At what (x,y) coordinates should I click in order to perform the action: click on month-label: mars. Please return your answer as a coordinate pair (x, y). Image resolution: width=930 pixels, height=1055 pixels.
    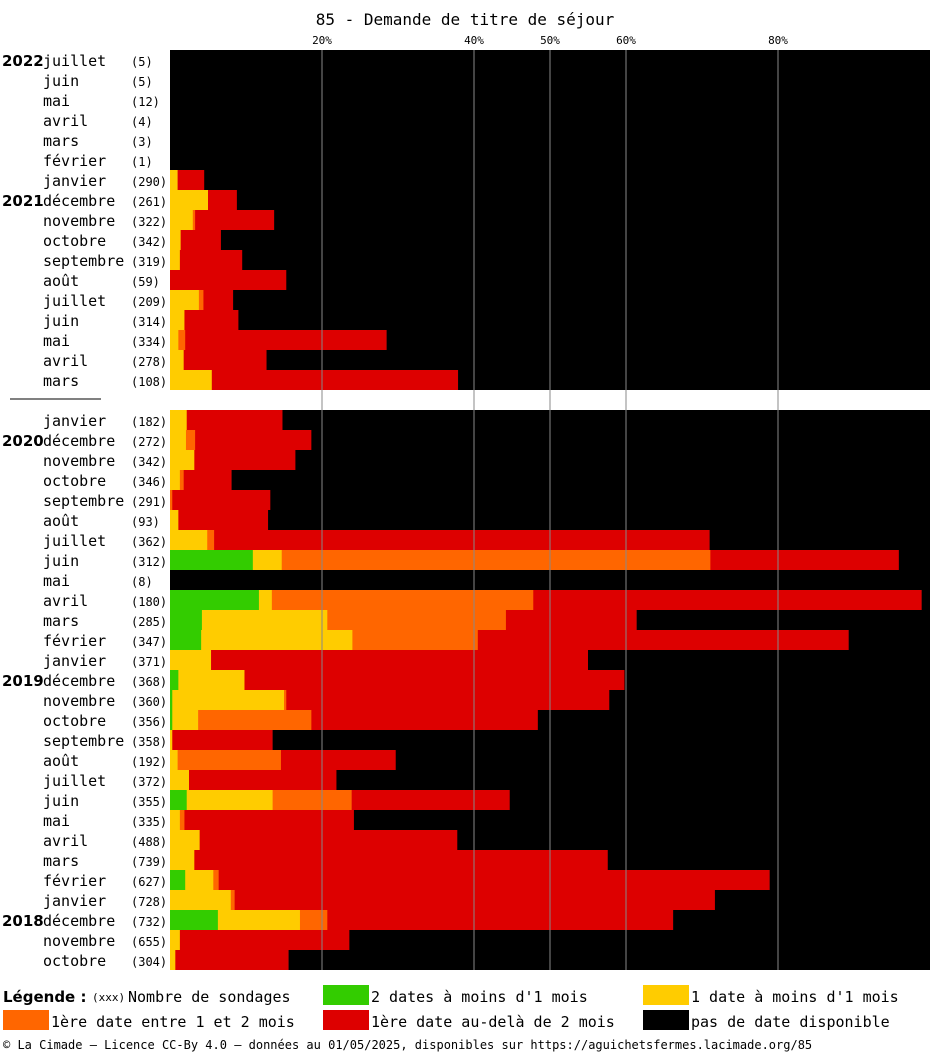
    Looking at the image, I should click on (61, 141).